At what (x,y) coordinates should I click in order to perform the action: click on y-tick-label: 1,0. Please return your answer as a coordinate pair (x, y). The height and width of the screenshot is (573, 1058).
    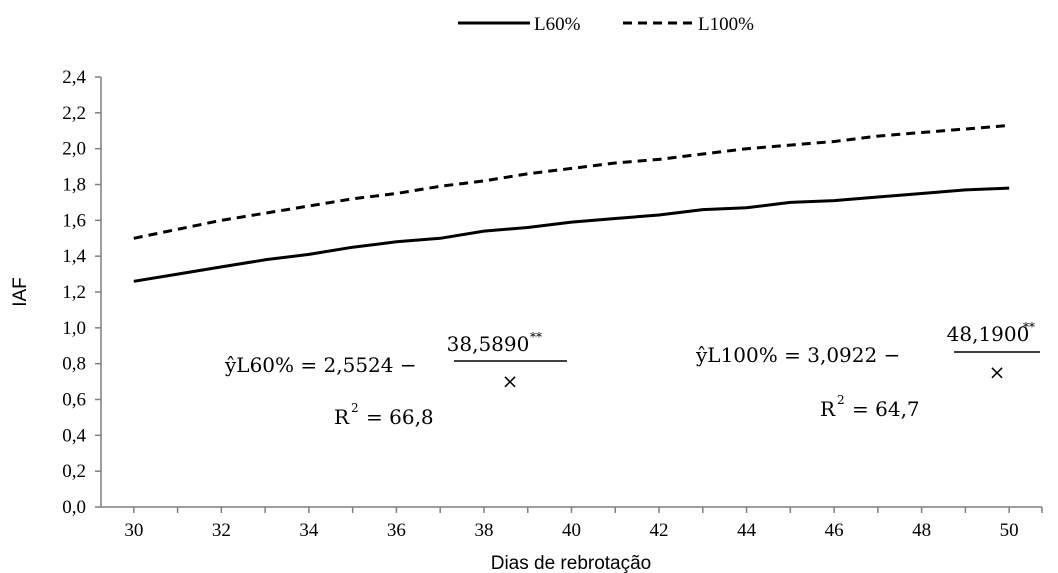
    Looking at the image, I should click on (74, 328).